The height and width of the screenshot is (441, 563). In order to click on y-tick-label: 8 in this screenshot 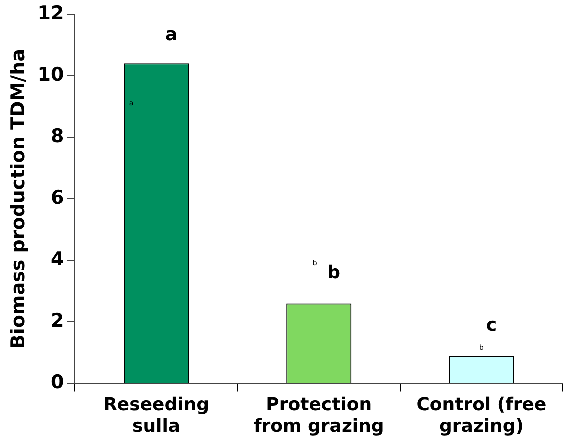, I will do `click(57, 136)`.